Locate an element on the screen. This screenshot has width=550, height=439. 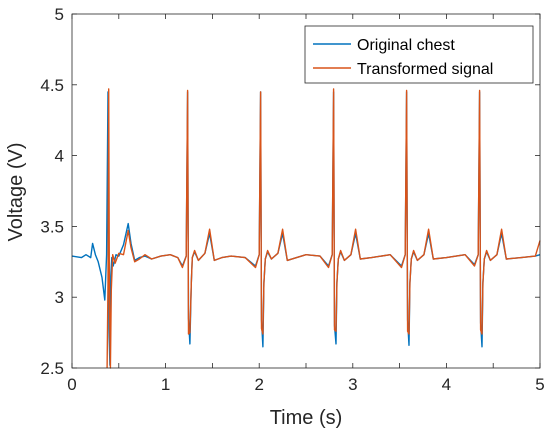
x-tick-label: 4 is located at coordinates (446, 384).